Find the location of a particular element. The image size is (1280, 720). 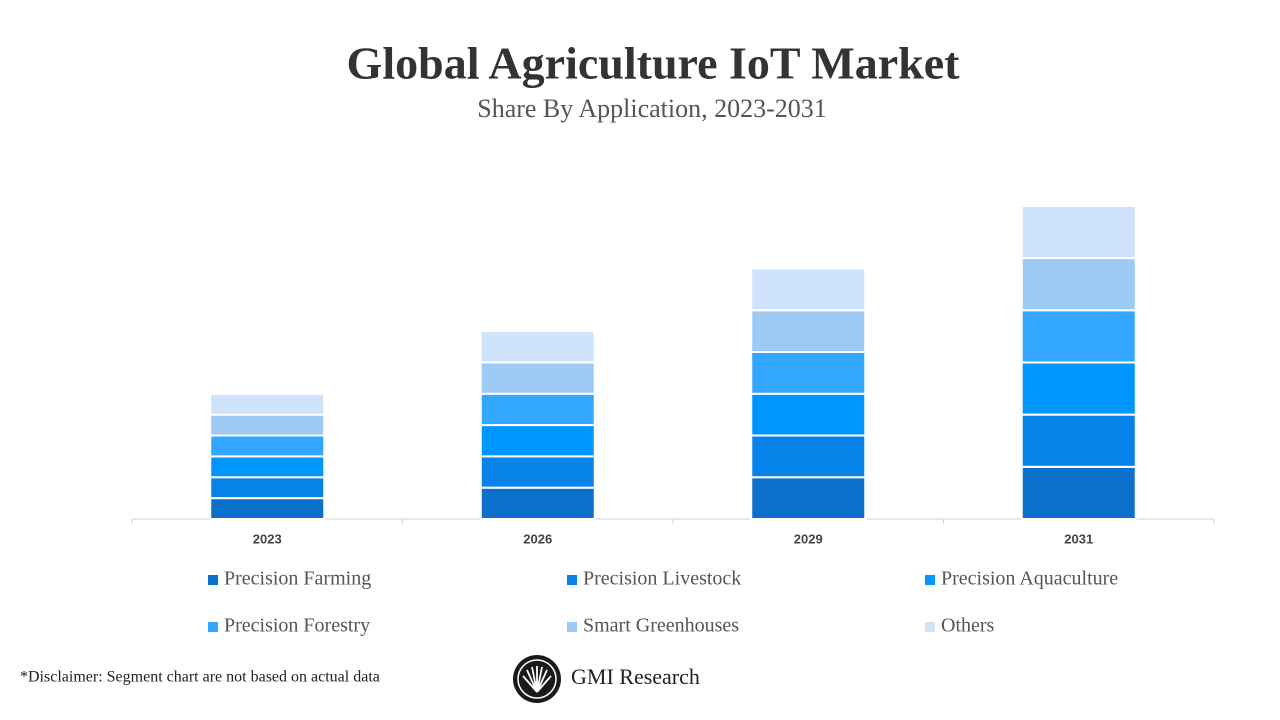

chart-title: Global Agriculture IoT Market is located at coordinates (654, 63).